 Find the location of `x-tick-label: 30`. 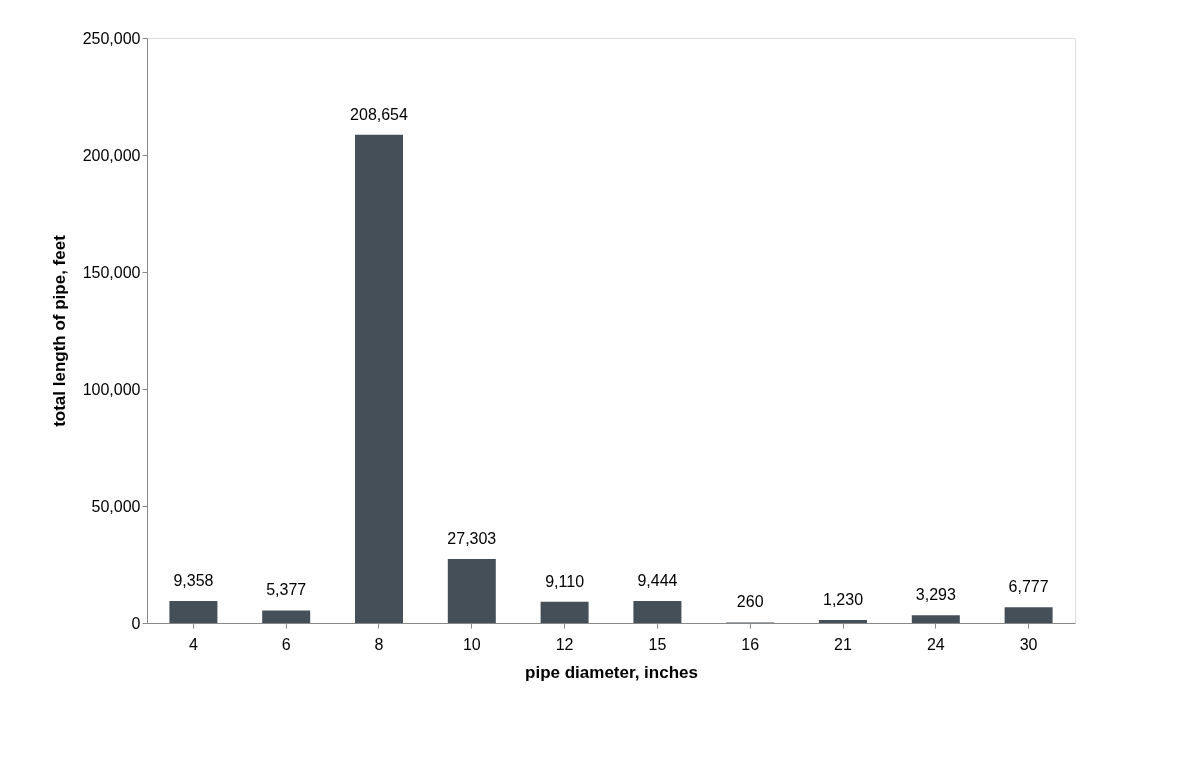

x-tick-label: 30 is located at coordinates (1028, 644).